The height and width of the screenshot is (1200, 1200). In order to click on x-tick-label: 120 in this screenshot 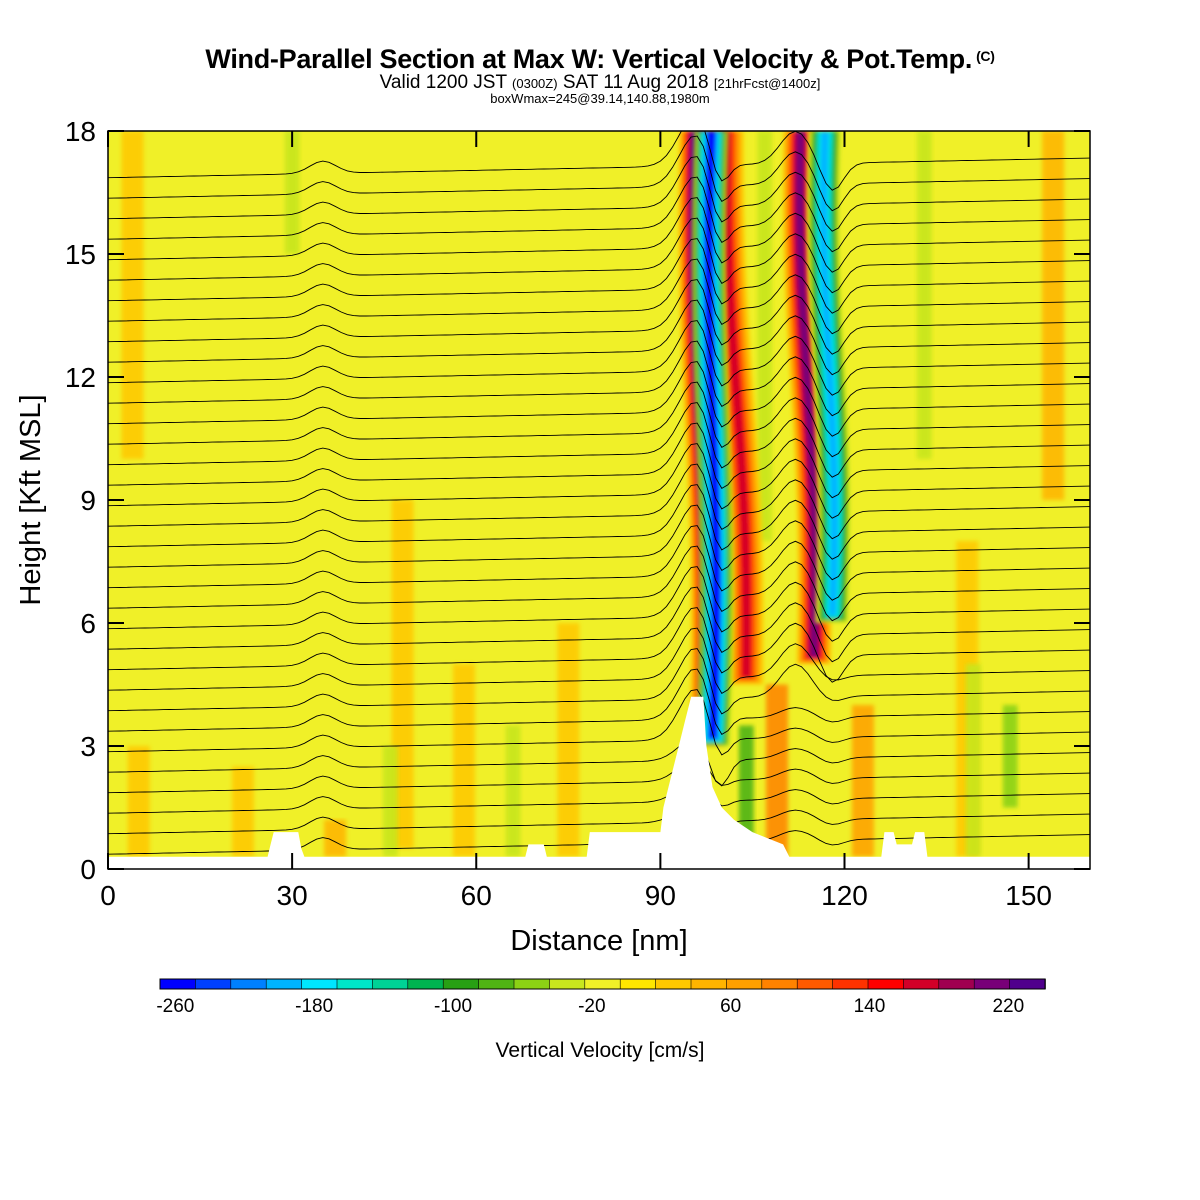, I will do `click(844, 895)`.